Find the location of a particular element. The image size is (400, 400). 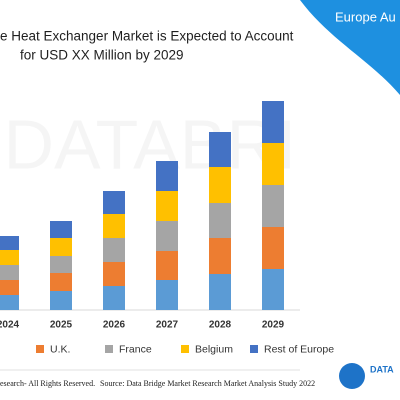

x-tick-label: 2024 is located at coordinates (10, 325).